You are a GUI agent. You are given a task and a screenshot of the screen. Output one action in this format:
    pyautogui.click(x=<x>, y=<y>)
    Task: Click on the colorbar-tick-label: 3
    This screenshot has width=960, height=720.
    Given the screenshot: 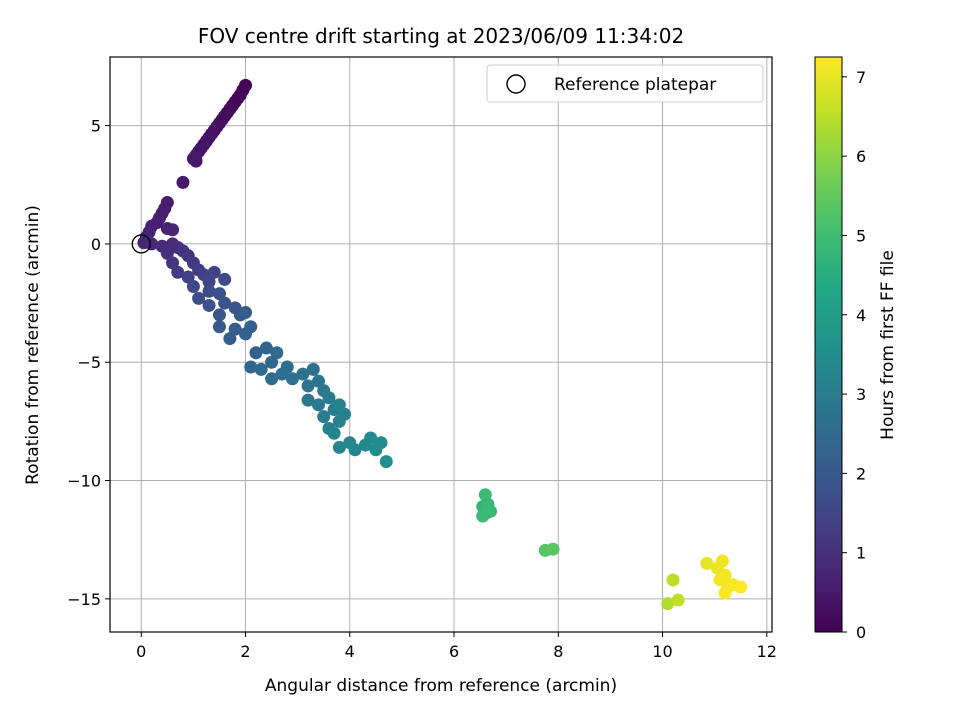 What is the action you would take?
    pyautogui.click(x=861, y=394)
    